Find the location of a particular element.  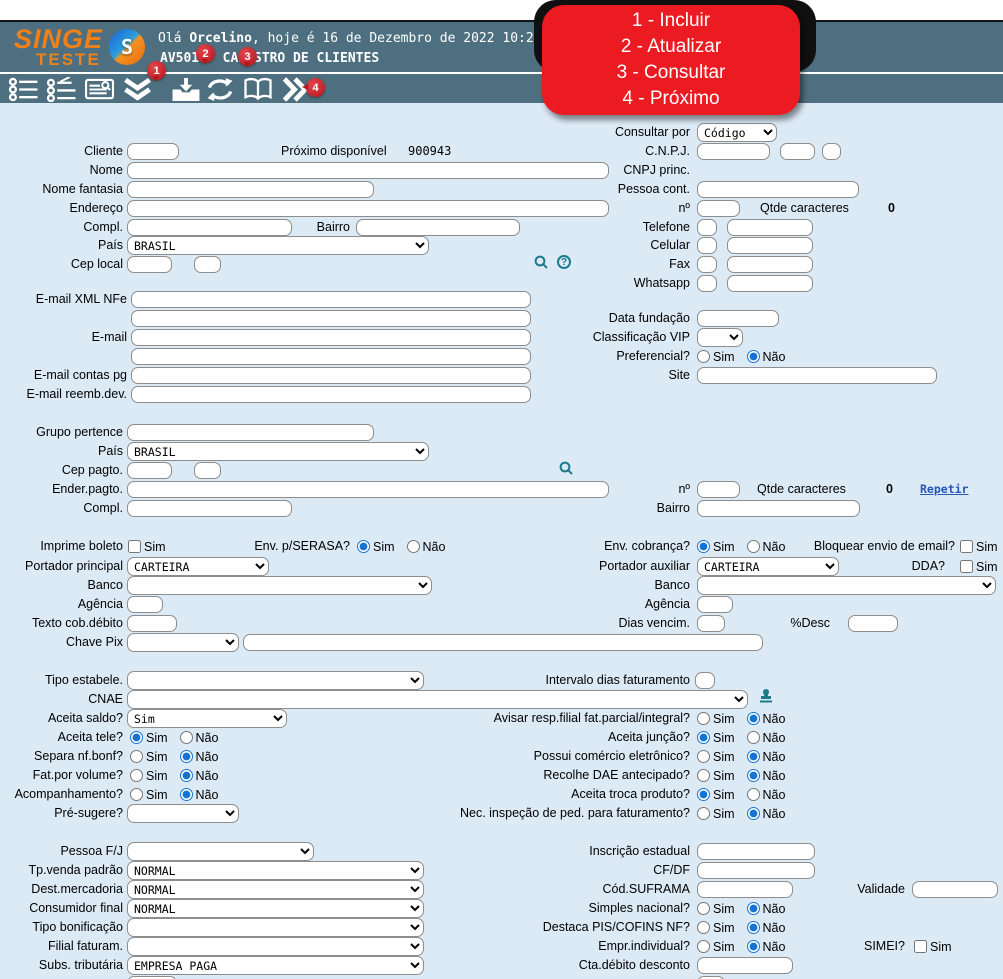

celular-ddd-input is located at coordinates (707, 245).